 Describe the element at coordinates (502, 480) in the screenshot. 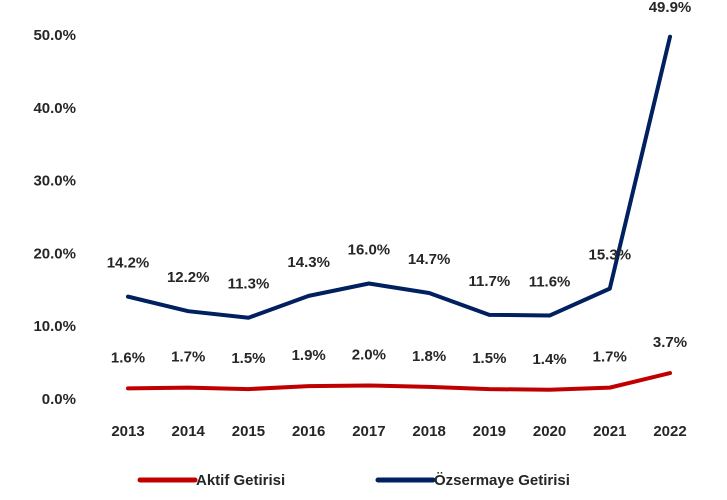

I see `legend-label: Özsermaye Getirisi` at that location.